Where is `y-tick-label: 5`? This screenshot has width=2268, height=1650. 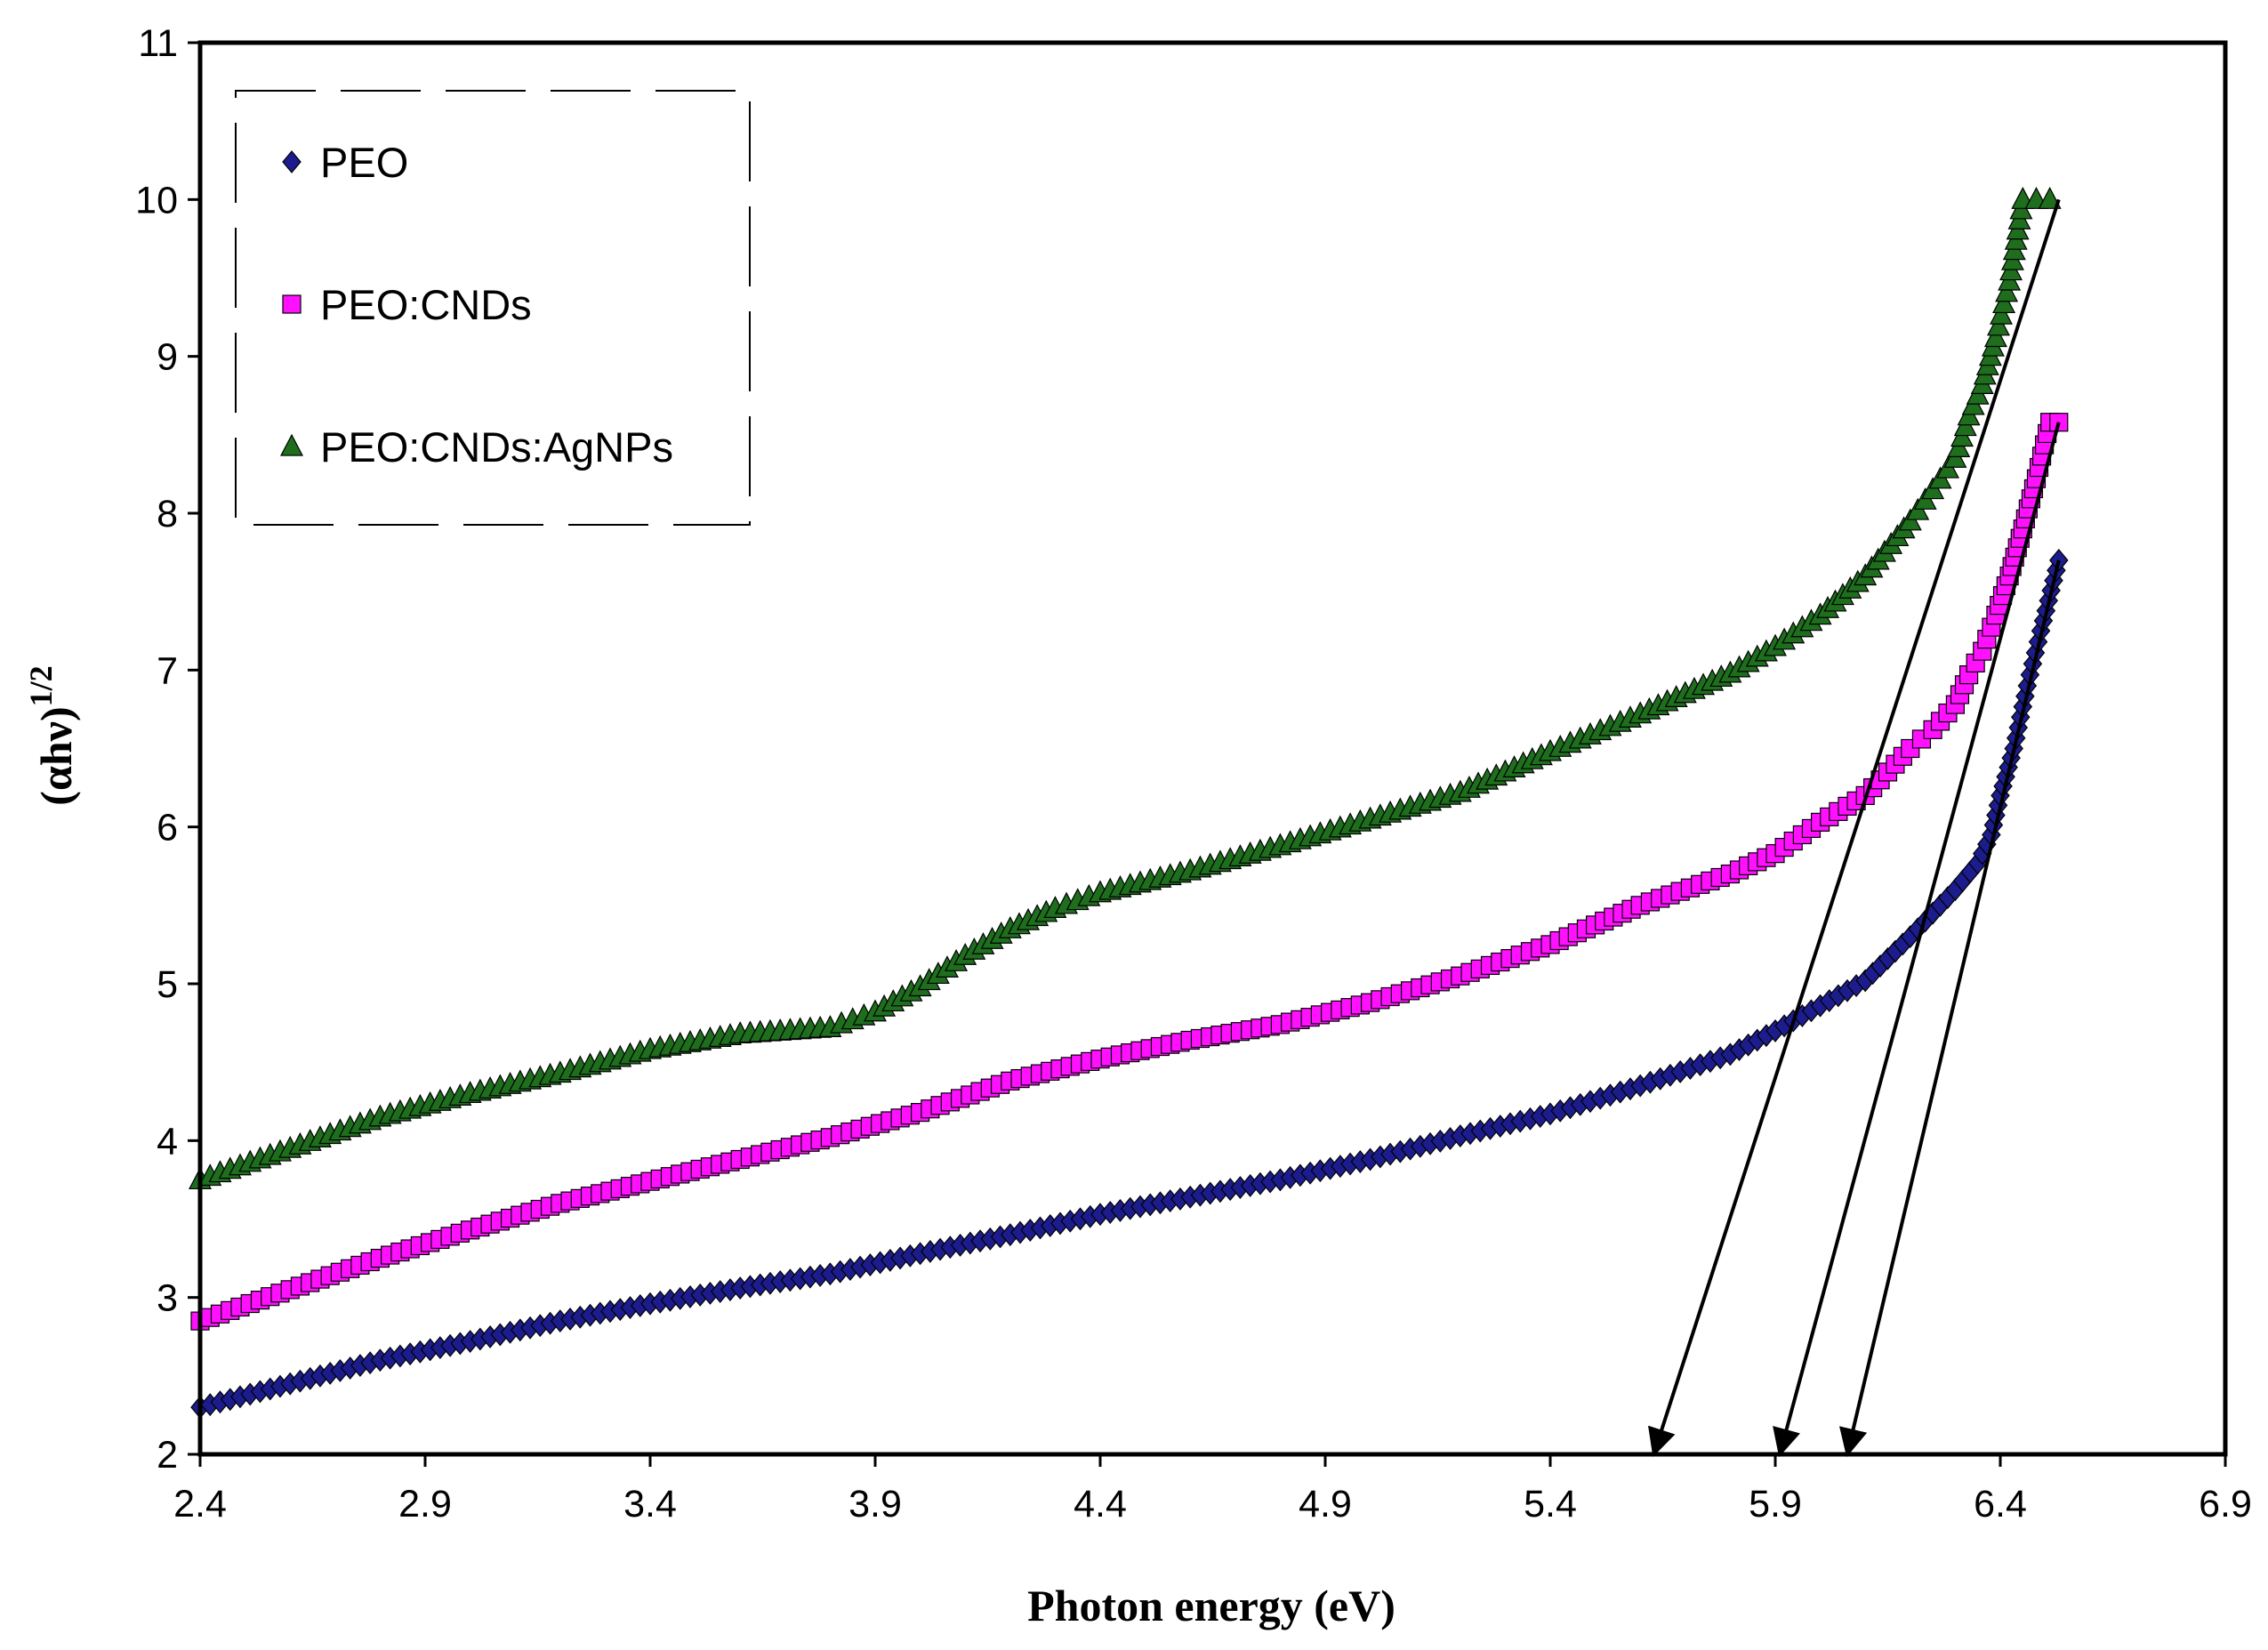
y-tick-label: 5 is located at coordinates (168, 984).